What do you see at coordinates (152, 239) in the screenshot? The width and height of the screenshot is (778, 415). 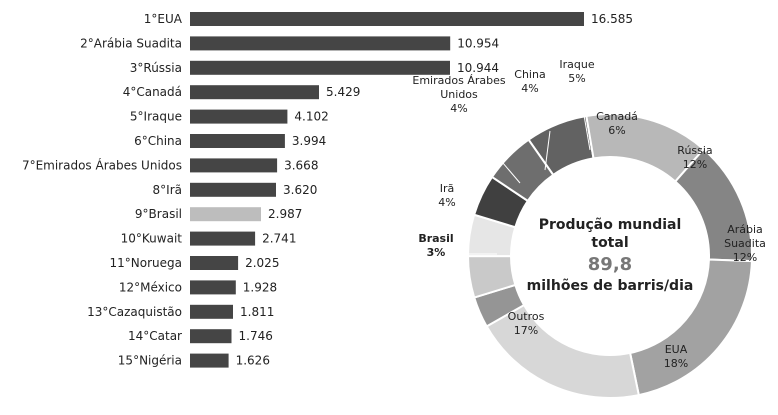 I see `bar-category-label: 10°Kuwait` at bounding box center [152, 239].